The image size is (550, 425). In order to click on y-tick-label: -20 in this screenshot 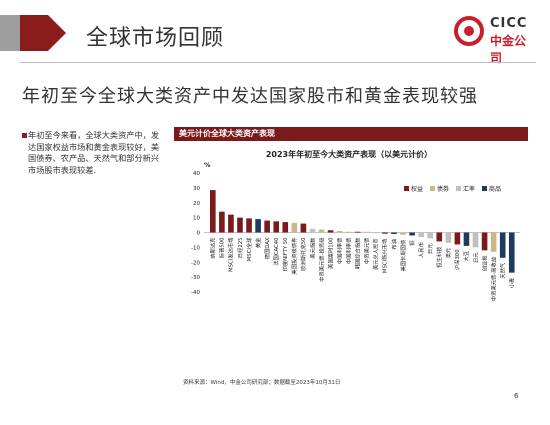, I will do `click(195, 263)`.